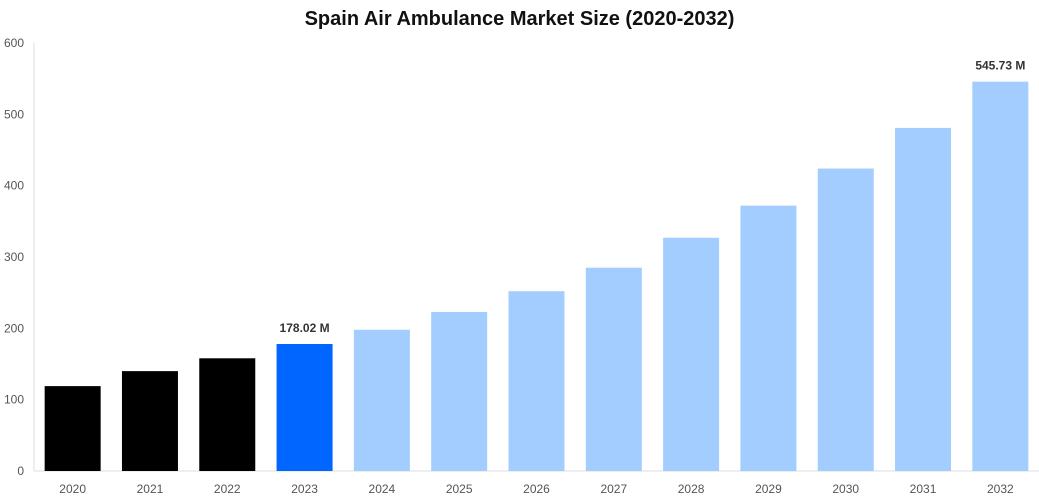 Image resolution: width=1039 pixels, height=500 pixels. I want to click on x-tick-label: 2029, so click(768, 489).